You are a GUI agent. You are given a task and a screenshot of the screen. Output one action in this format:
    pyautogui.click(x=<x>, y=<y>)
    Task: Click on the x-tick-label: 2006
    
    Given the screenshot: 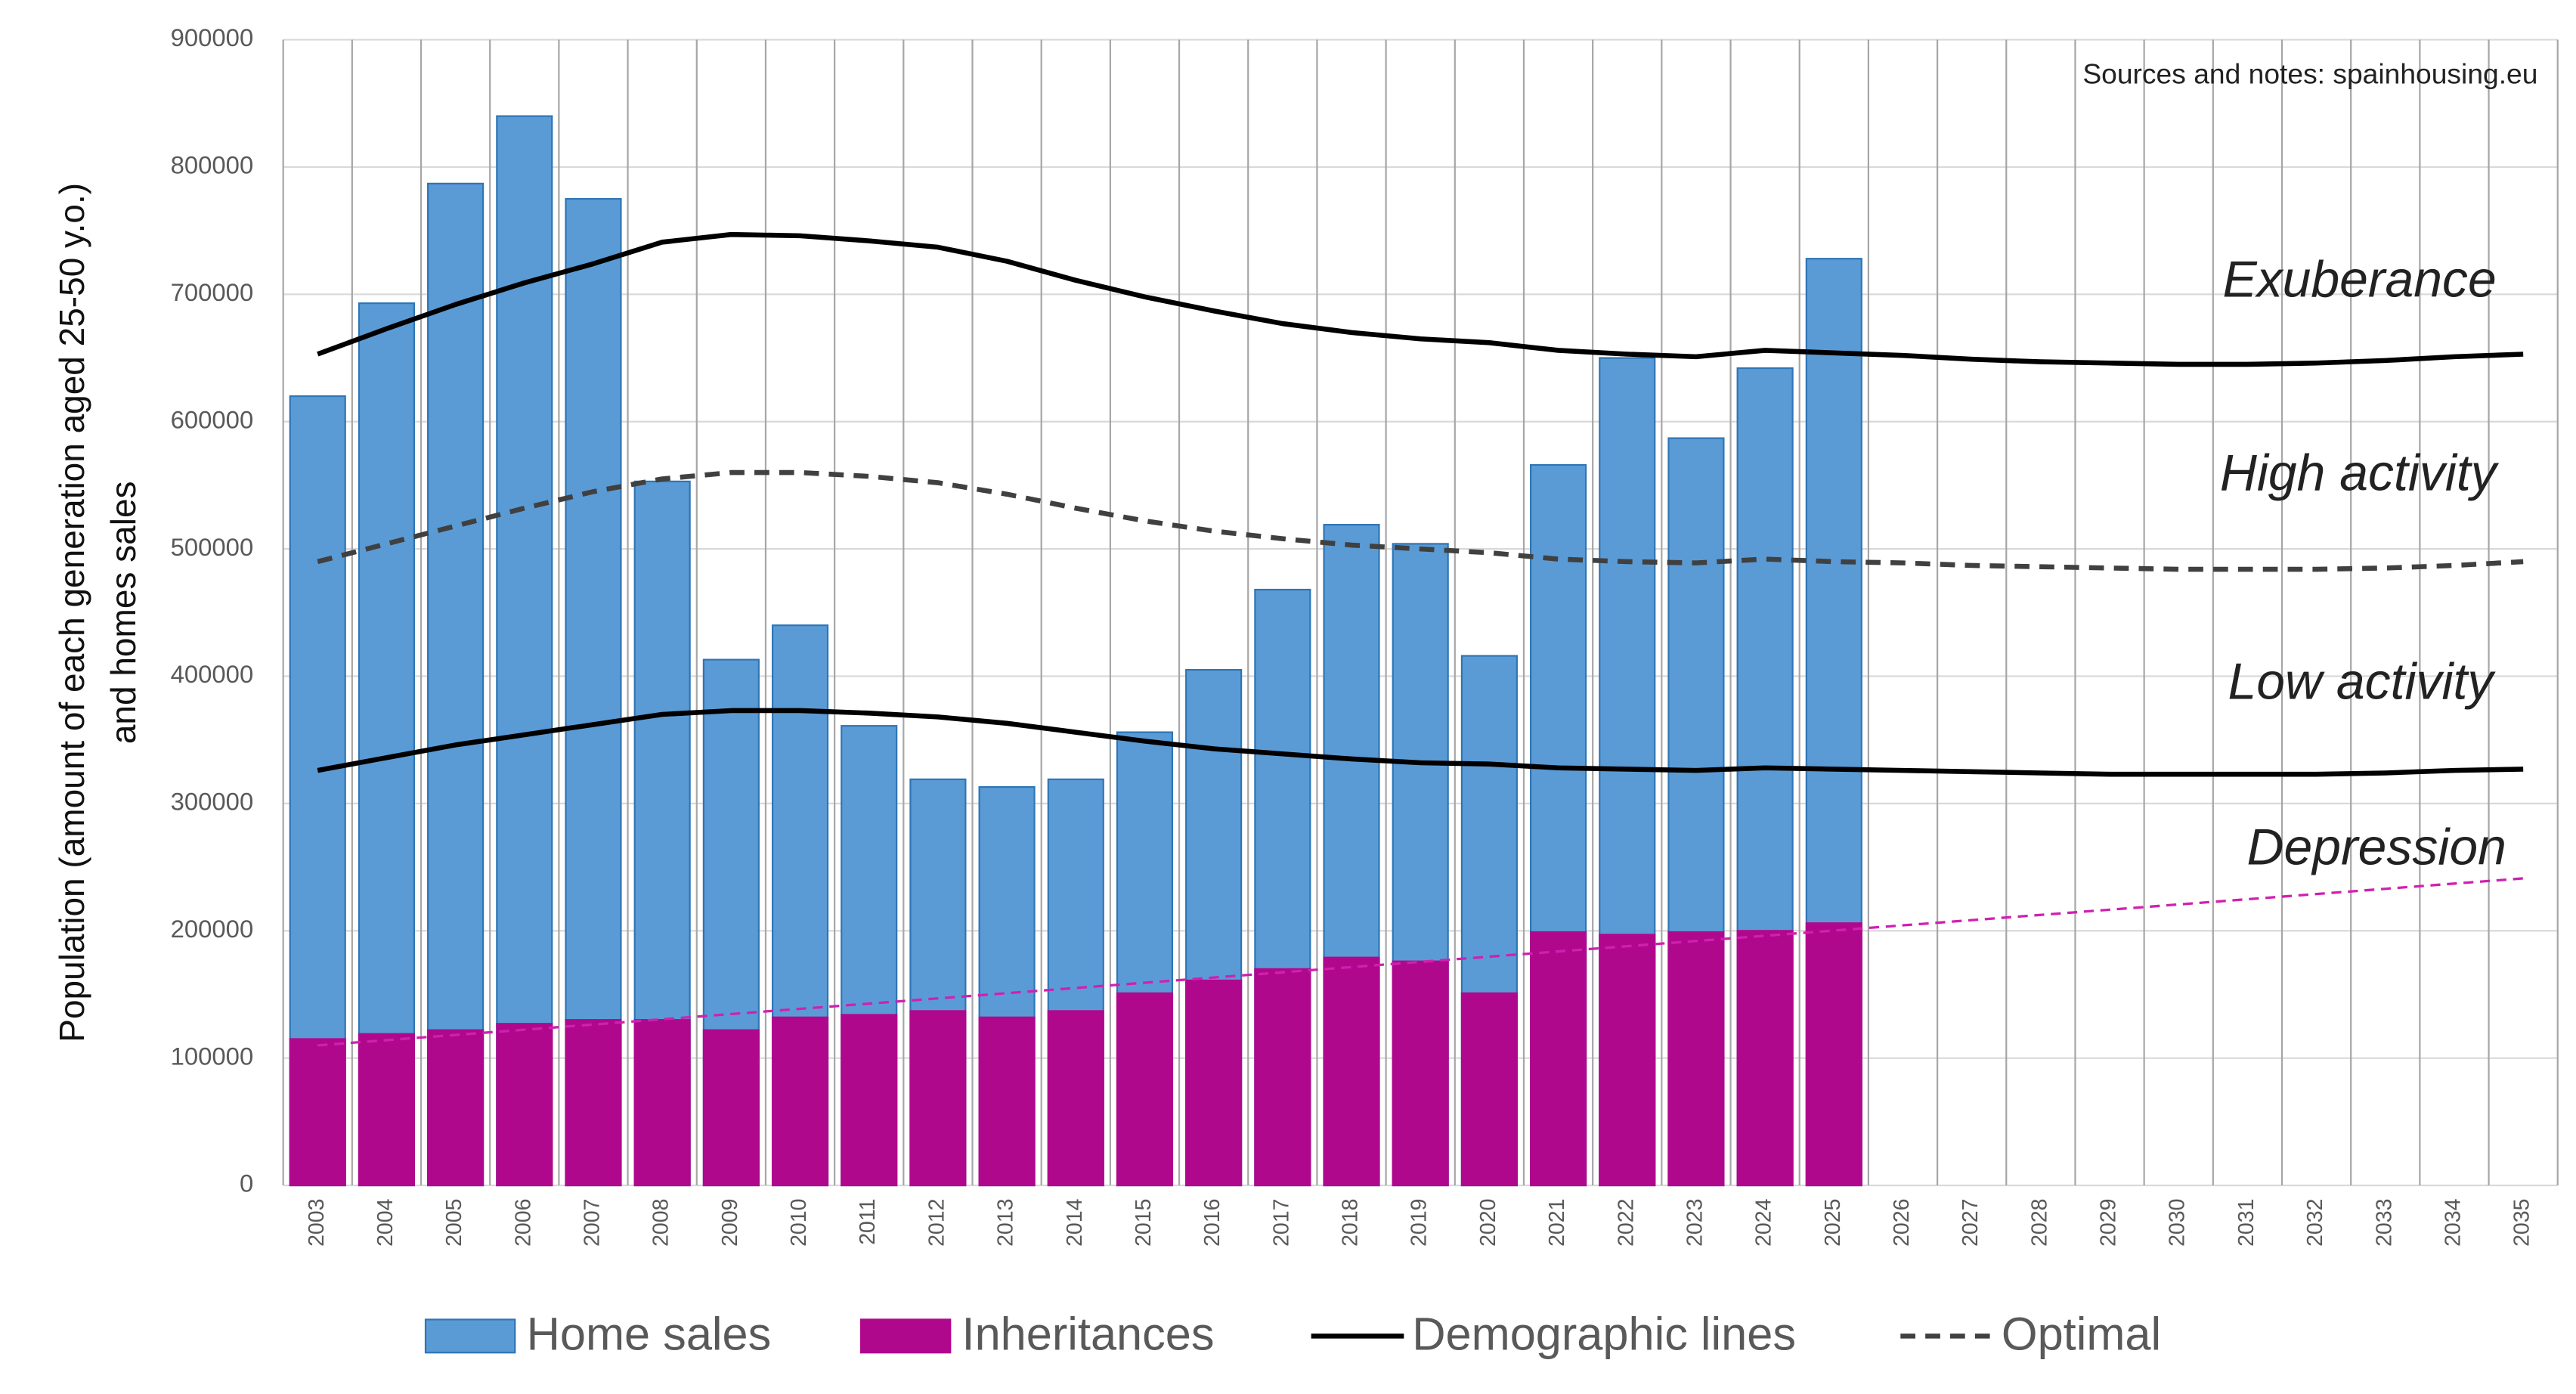 What is the action you would take?
    pyautogui.click(x=523, y=1223)
    